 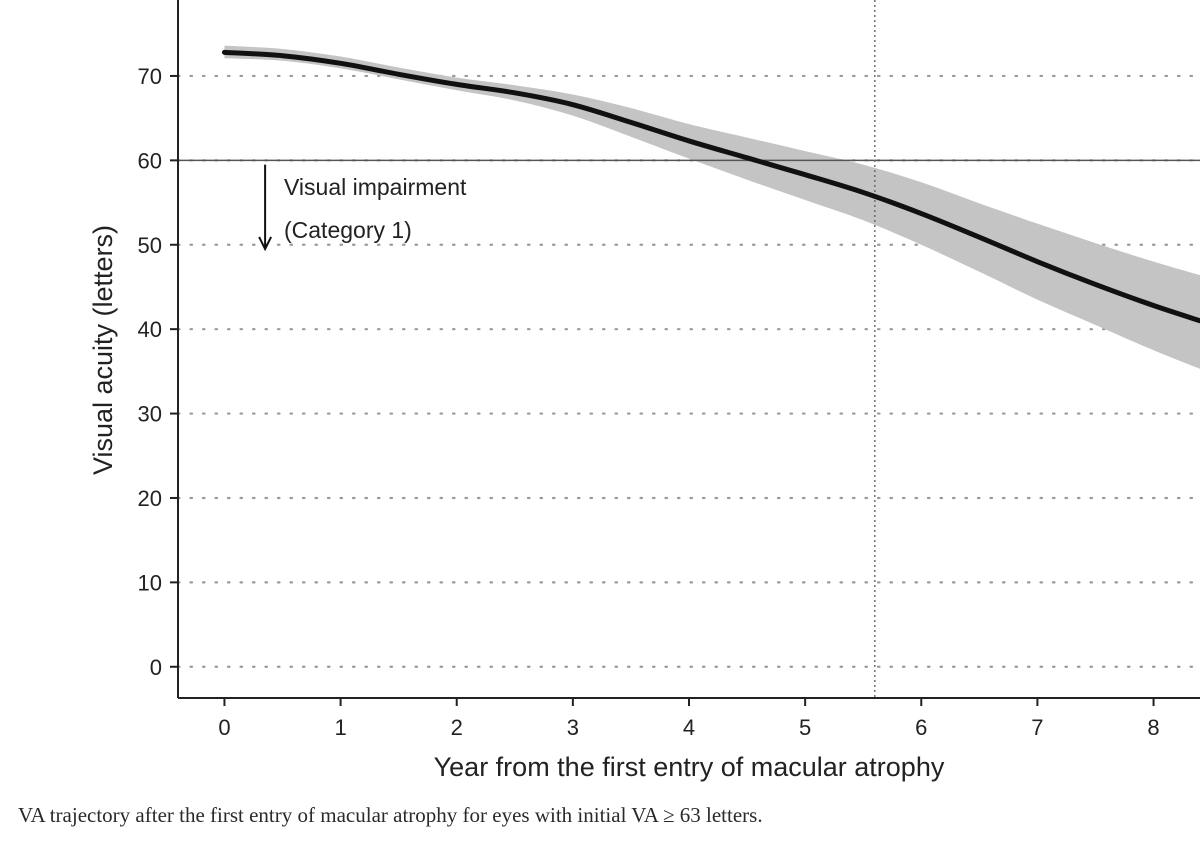 I want to click on x-tick-label-3: 3, so click(x=573, y=727).